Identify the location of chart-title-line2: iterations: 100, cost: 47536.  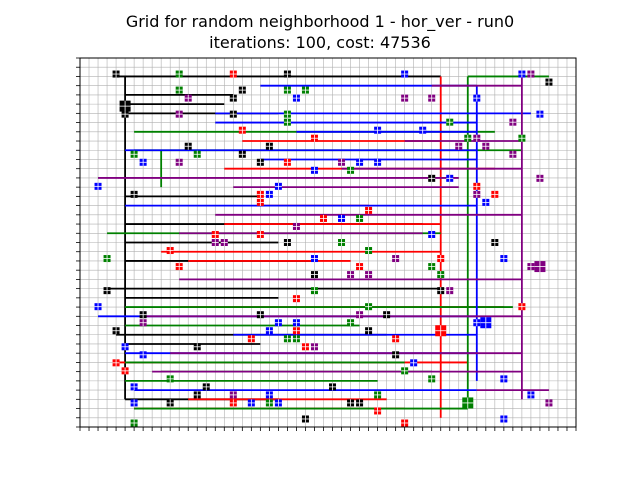
(320, 42).